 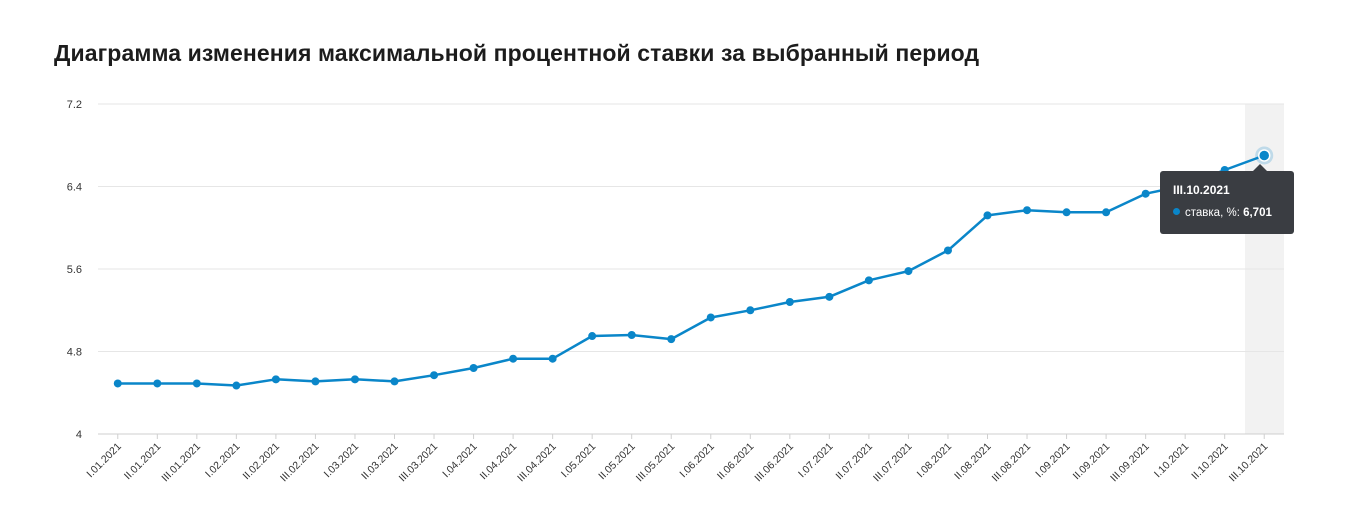 What do you see at coordinates (1227, 199) in the screenshot?
I see `tooltip: III.10.2021 ставка, %: 6,701` at bounding box center [1227, 199].